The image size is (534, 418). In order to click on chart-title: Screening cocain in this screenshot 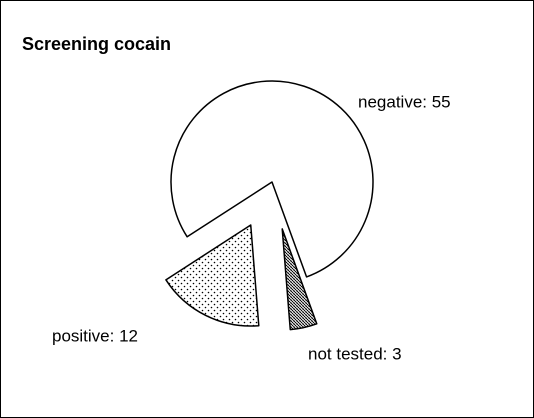, I will do `click(96, 44)`.